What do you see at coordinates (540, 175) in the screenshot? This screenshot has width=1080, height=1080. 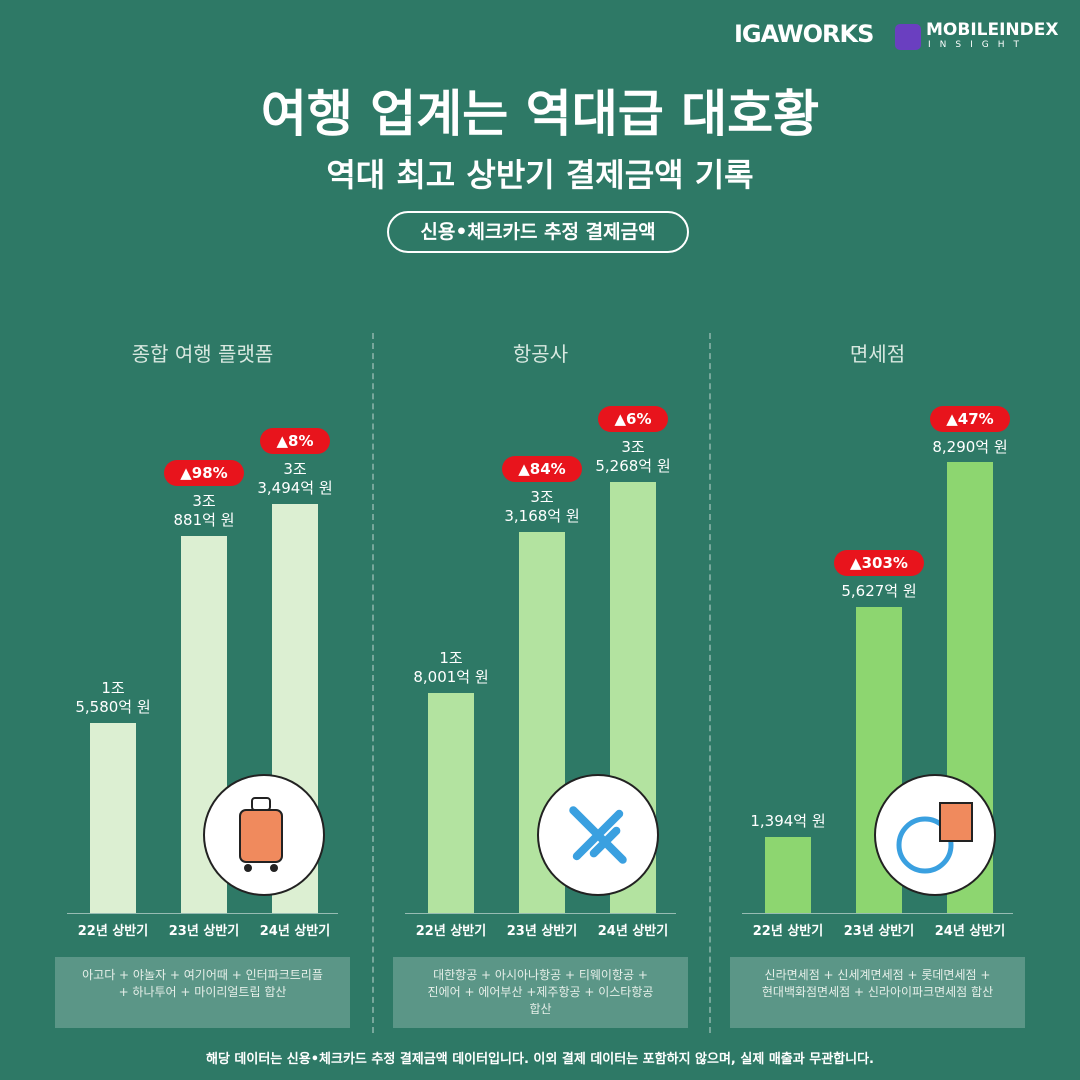 I see `subtitle: 역대 최고 상반기 결제금액 기록` at bounding box center [540, 175].